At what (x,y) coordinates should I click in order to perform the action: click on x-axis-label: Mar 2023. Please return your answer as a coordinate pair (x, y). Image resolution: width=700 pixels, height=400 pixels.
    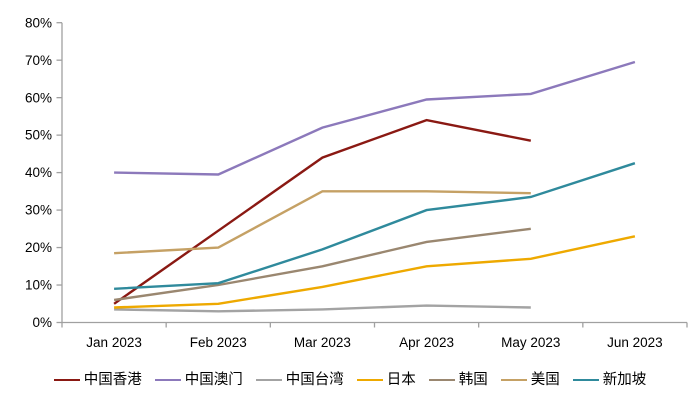
    Looking at the image, I should click on (322, 342).